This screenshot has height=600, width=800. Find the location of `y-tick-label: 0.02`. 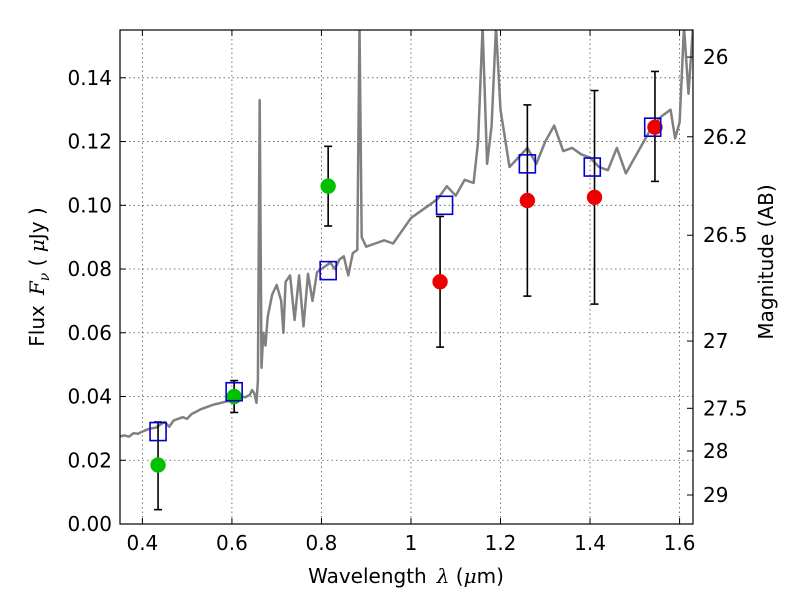

y-tick-label: 0.02 is located at coordinates (89, 460).